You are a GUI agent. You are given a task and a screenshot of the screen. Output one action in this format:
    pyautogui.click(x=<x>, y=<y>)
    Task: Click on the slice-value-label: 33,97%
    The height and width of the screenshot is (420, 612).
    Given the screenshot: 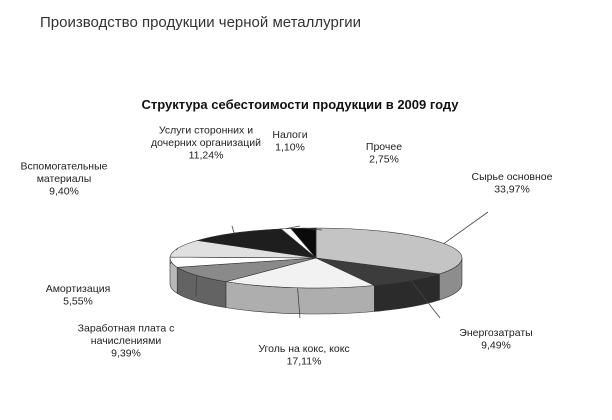 What is the action you would take?
    pyautogui.click(x=512, y=189)
    